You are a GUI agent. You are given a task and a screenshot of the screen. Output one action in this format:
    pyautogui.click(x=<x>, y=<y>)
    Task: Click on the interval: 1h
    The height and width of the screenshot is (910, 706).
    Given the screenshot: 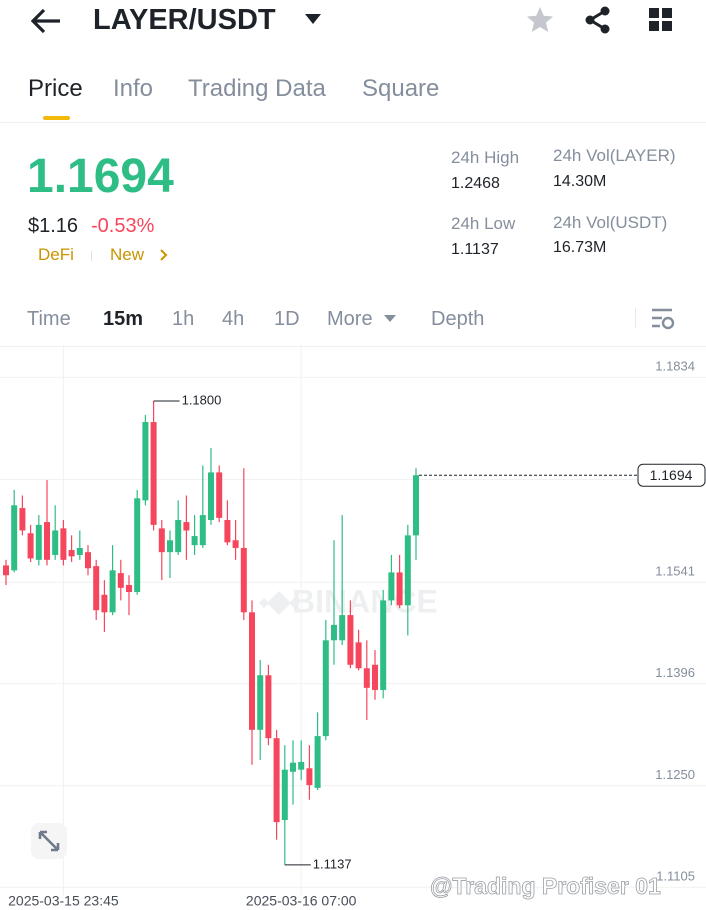 What is the action you would take?
    pyautogui.click(x=183, y=319)
    